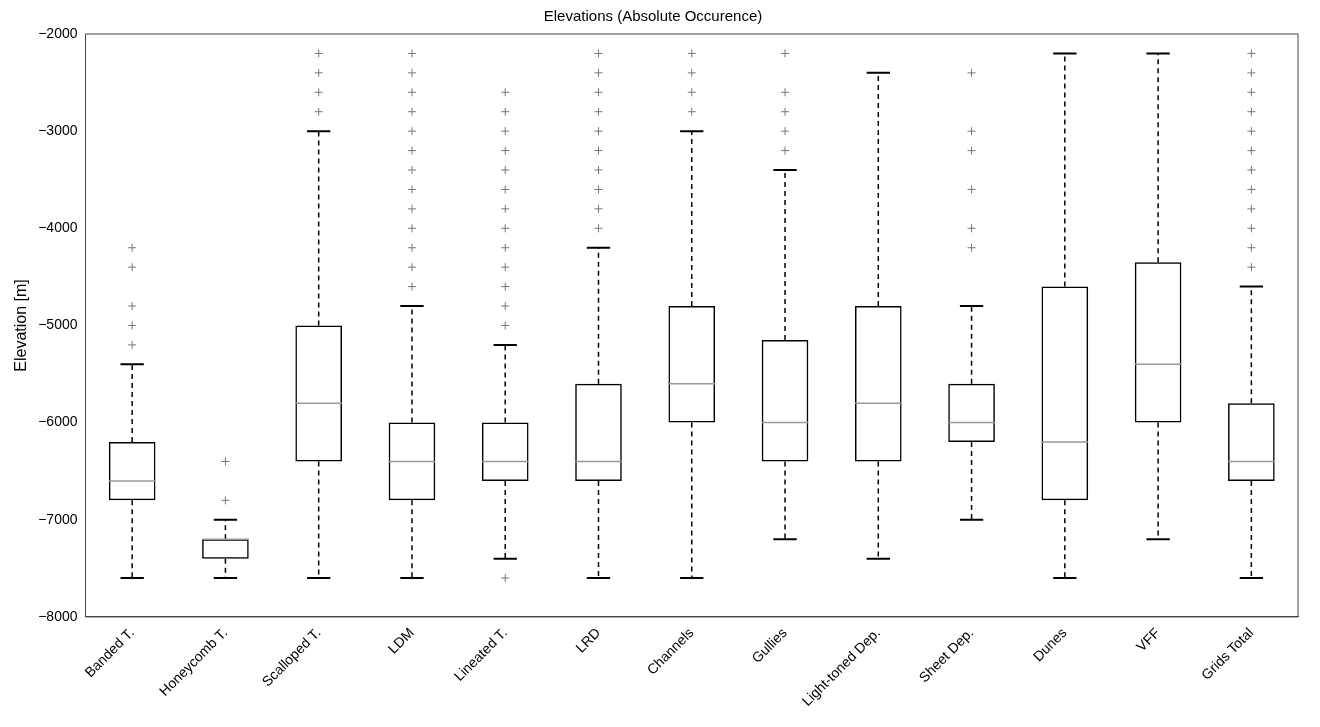  Describe the element at coordinates (1147, 639) in the screenshot. I see `x-tick-label: VFF` at that location.